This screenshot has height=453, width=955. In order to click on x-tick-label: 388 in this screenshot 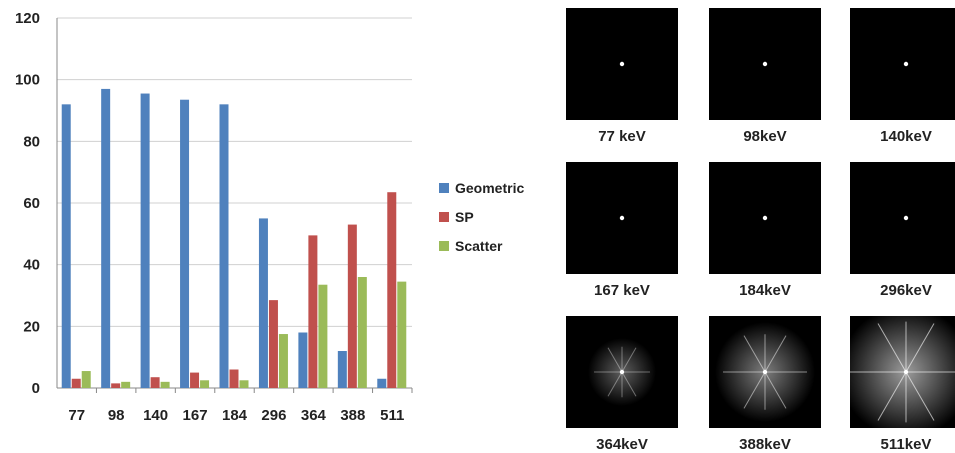, I will do `click(352, 415)`.